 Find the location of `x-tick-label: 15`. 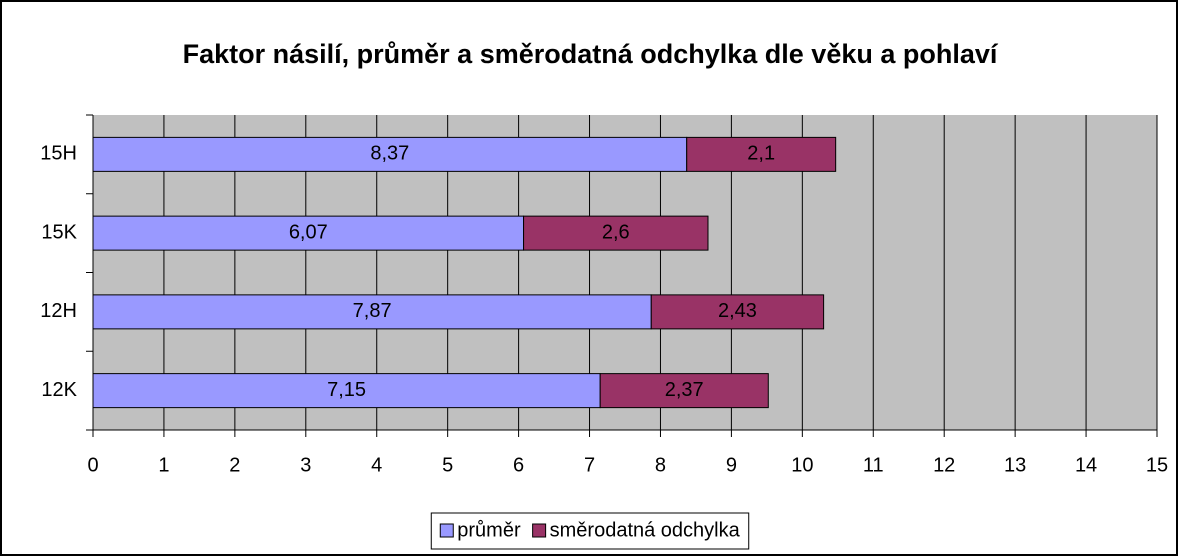

x-tick-label: 15 is located at coordinates (1157, 465).